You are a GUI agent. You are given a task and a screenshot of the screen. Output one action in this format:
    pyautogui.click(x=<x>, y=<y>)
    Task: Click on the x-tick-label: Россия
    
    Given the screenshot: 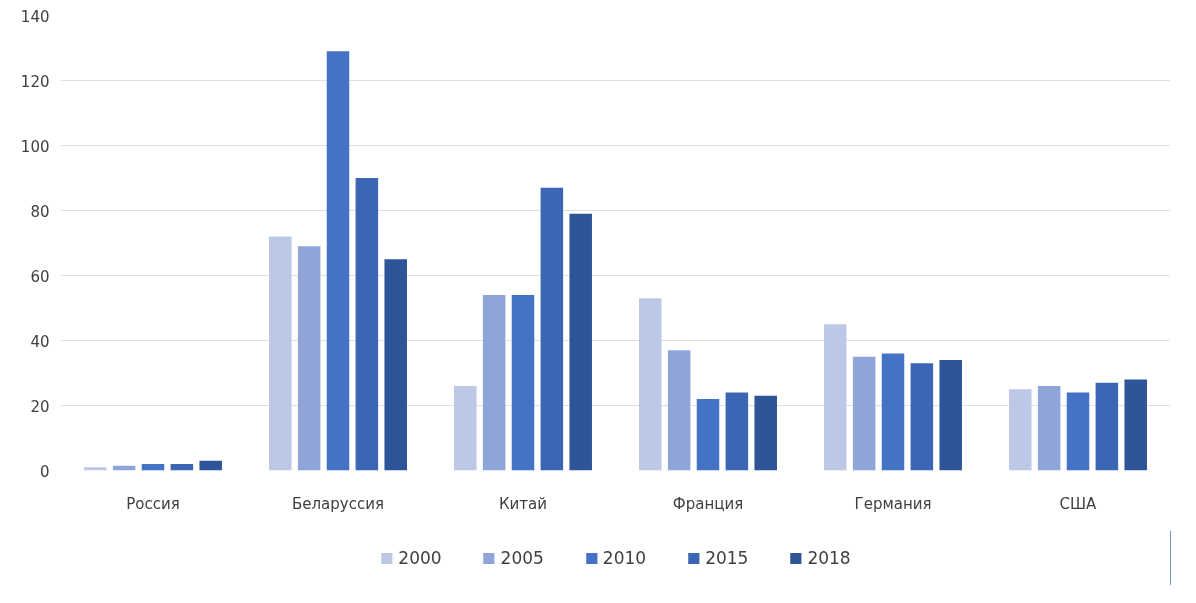 What is the action you would take?
    pyautogui.click(x=153, y=503)
    